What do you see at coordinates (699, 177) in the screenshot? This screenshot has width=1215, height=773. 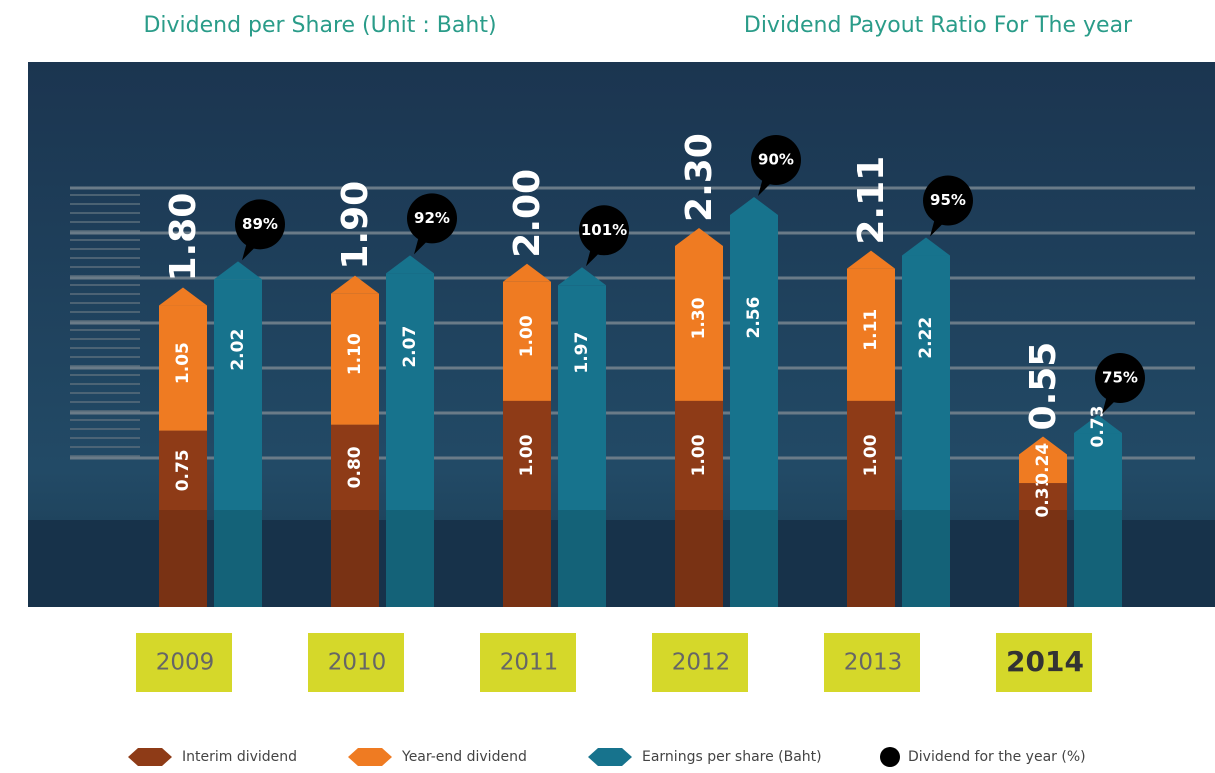 I see `total-label: 2.30` at bounding box center [699, 177].